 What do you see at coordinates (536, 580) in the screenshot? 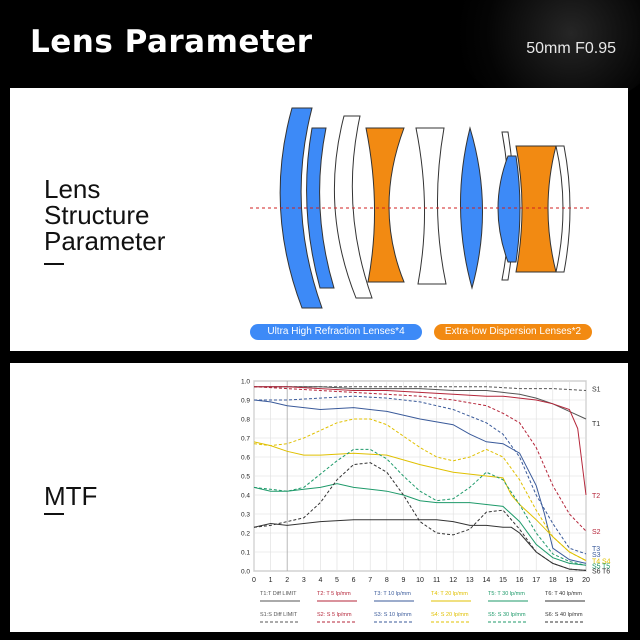
I see `x-tick-label: 17` at bounding box center [536, 580].